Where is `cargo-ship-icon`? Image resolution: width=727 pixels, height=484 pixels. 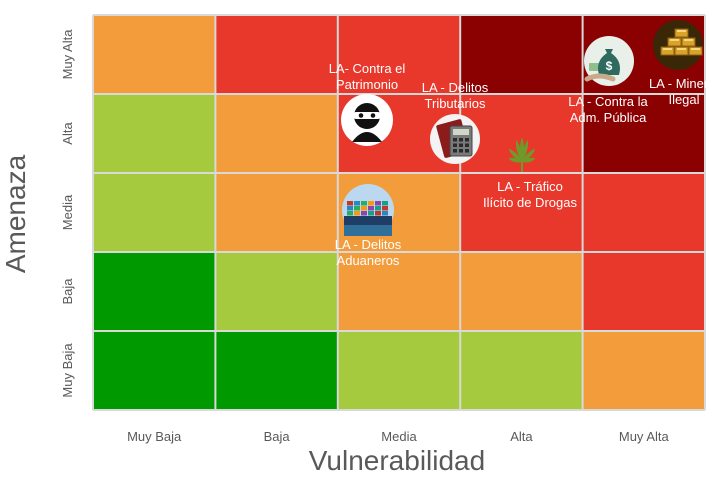 cargo-ship-icon is located at coordinates (368, 210).